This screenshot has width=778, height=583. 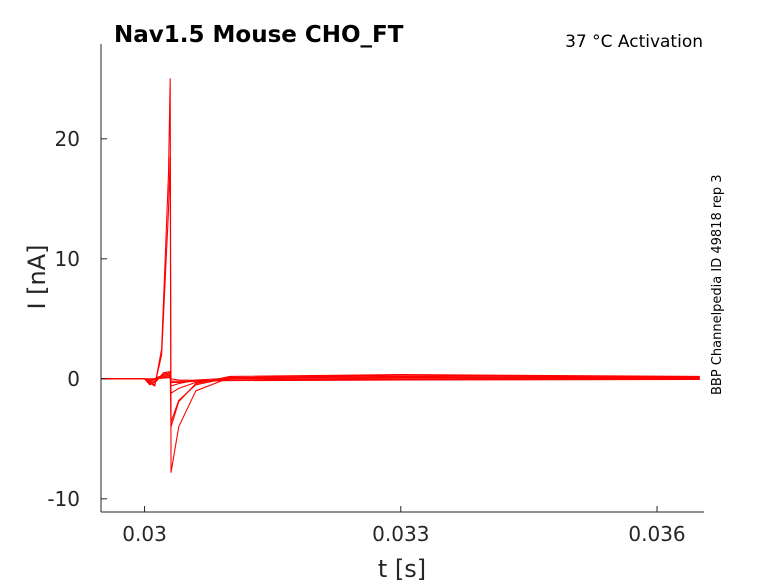 I want to click on y-tick-label: 20, so click(x=67, y=139).